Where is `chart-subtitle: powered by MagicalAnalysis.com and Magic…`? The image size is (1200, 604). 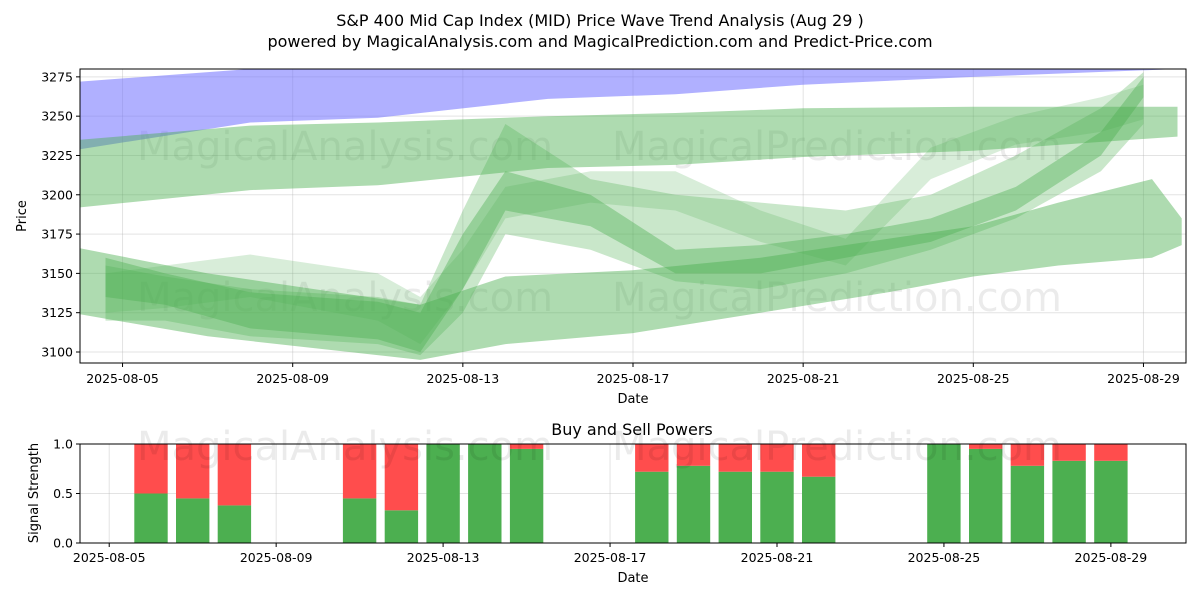 chart-subtitle: powered by MagicalAnalysis.com and Magic… is located at coordinates (599, 41).